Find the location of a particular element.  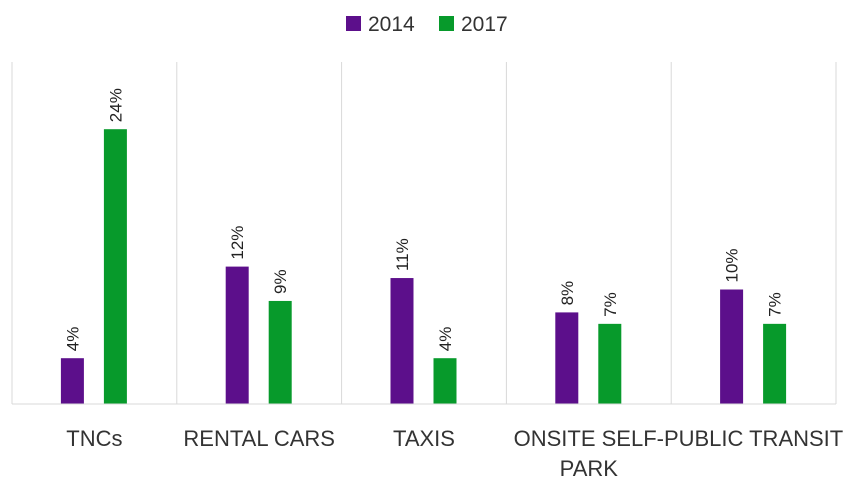

category-label-onsite-self-park: ONSITE SELF-PARK is located at coordinates (589, 453).